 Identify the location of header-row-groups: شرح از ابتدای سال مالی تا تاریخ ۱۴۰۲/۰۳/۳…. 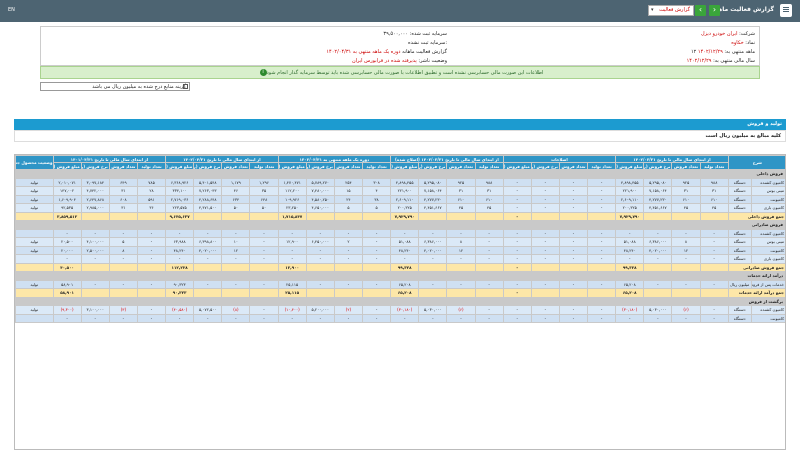
(400, 162).